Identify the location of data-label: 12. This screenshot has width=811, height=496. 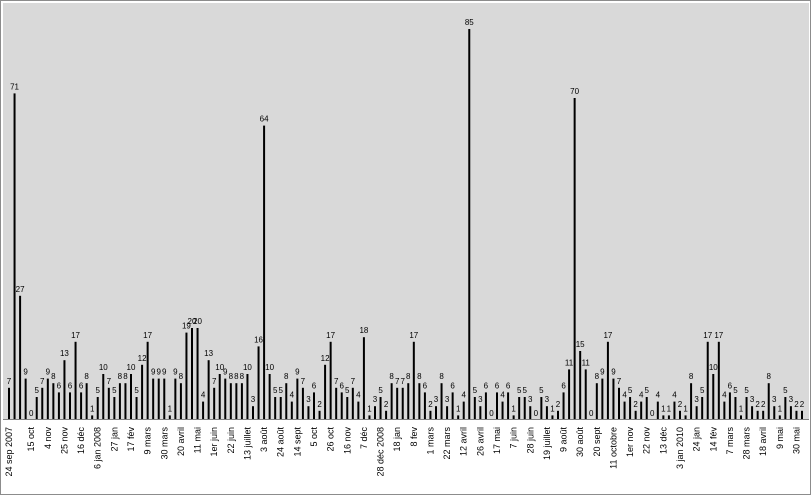
(325, 358).